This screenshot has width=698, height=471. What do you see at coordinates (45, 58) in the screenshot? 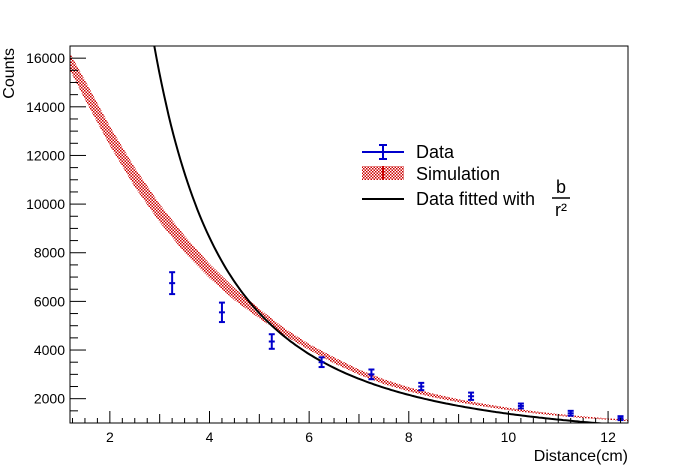
I see `y-tick-label: 16000` at bounding box center [45, 58].